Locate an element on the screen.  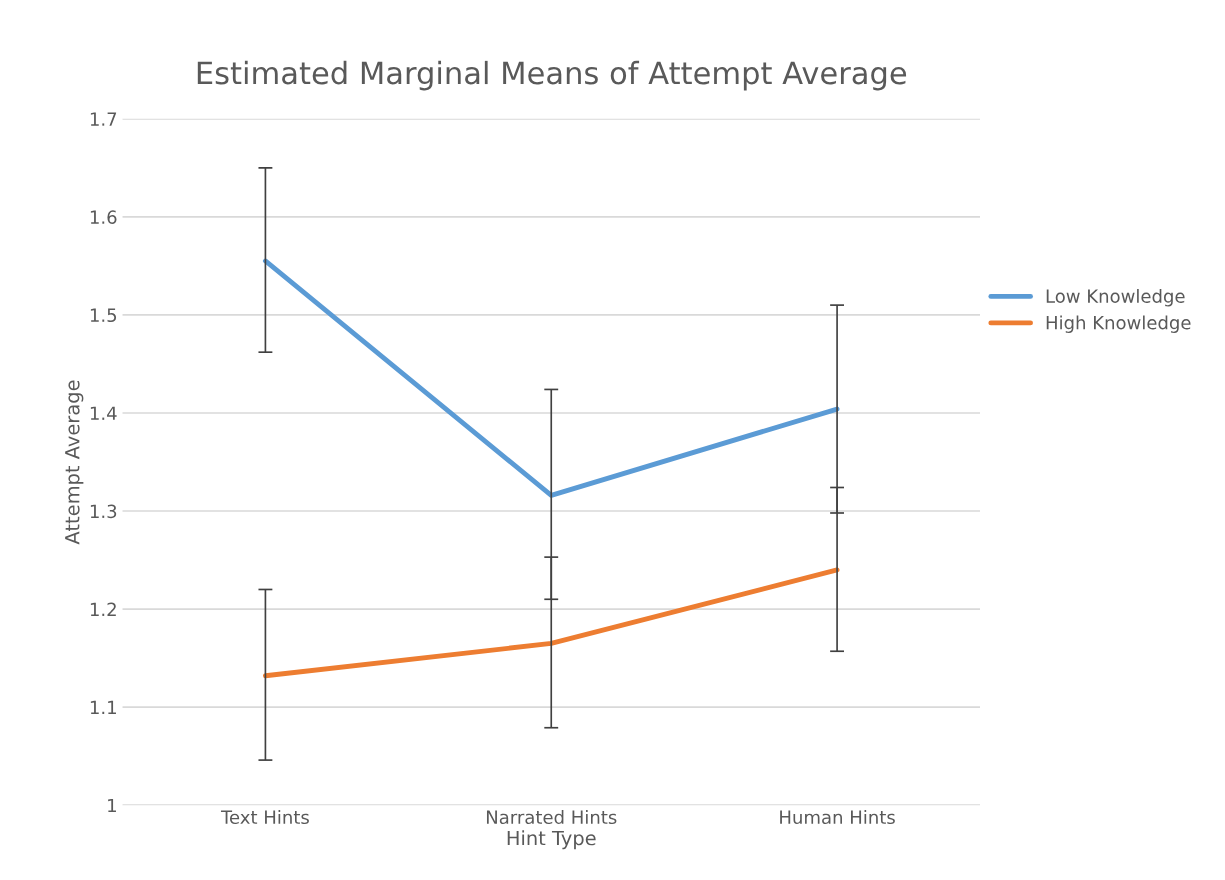
y-tick-label: 1.7 is located at coordinates (103, 119).